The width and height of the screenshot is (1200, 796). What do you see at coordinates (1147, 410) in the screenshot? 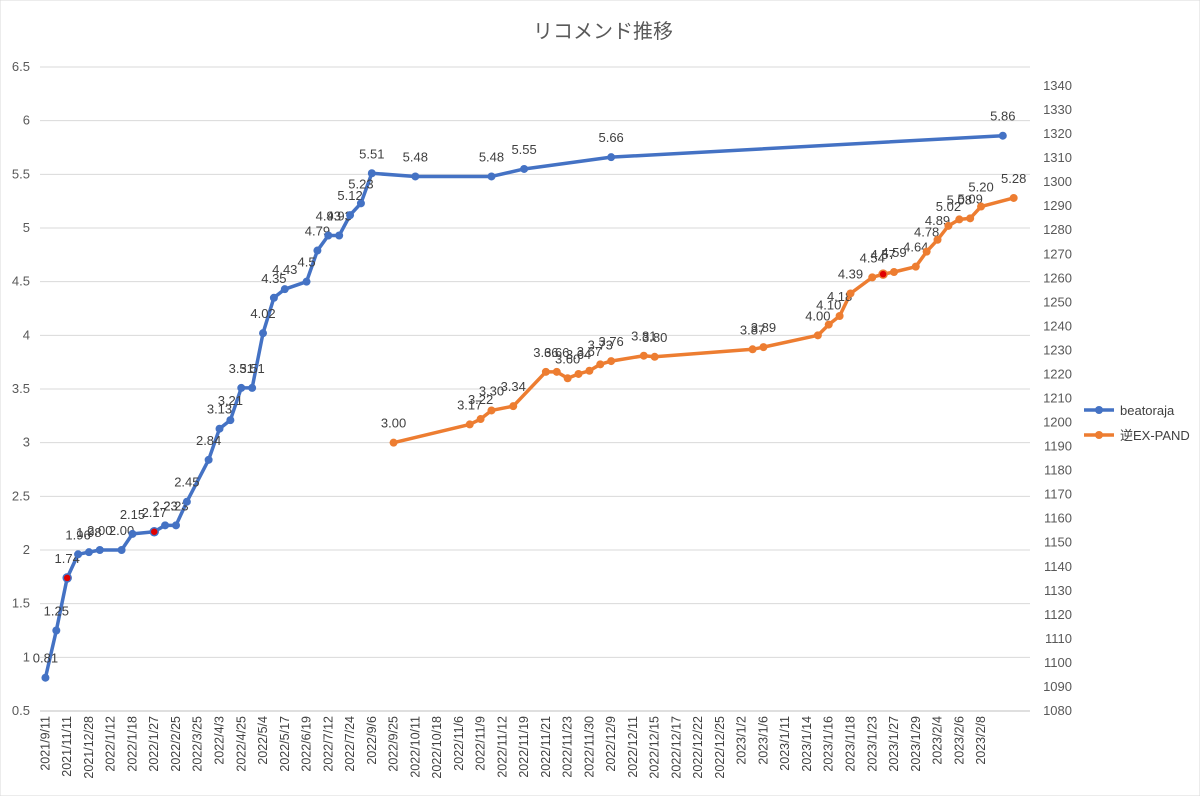
I see `legend-label: beatoraja` at bounding box center [1147, 410].